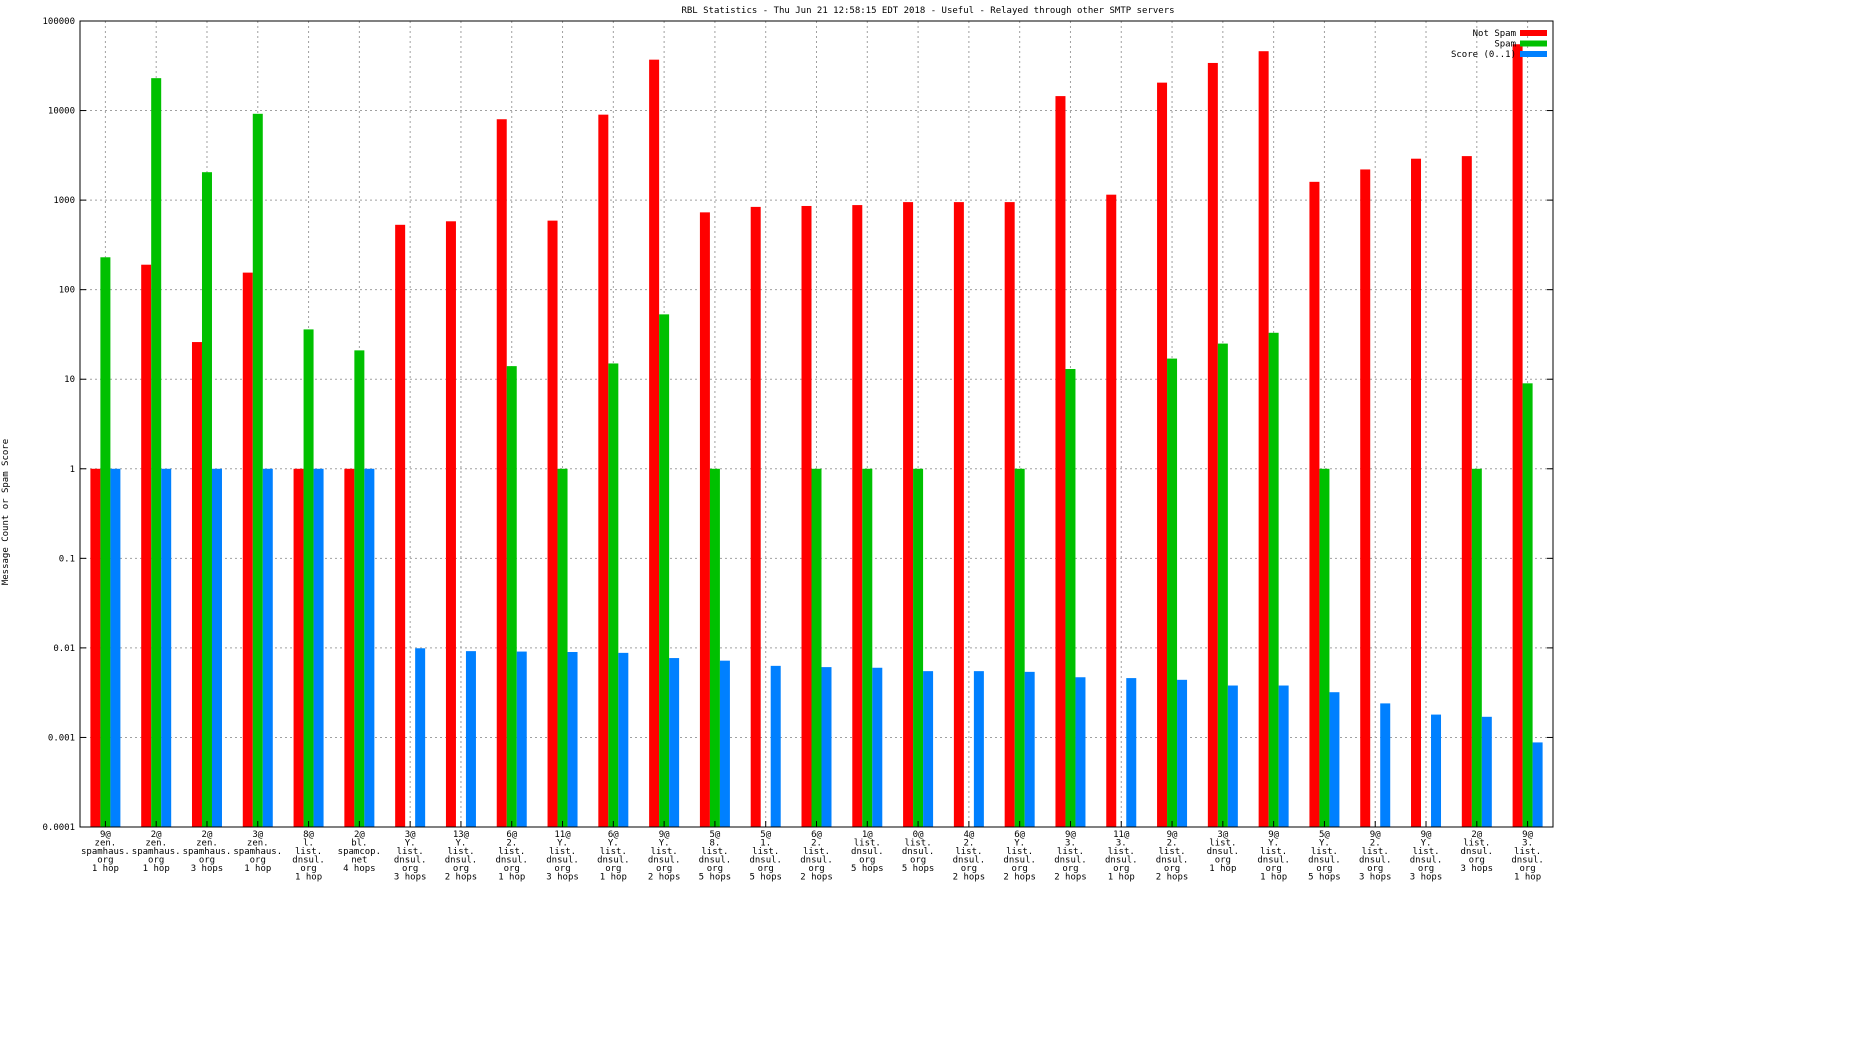 Image resolution: width=1856 pixels, height=1044 pixels. What do you see at coordinates (105, 852) in the screenshot?
I see `x-tick-label: 9@ zen. spamhaus. org 1 hop` at bounding box center [105, 852].